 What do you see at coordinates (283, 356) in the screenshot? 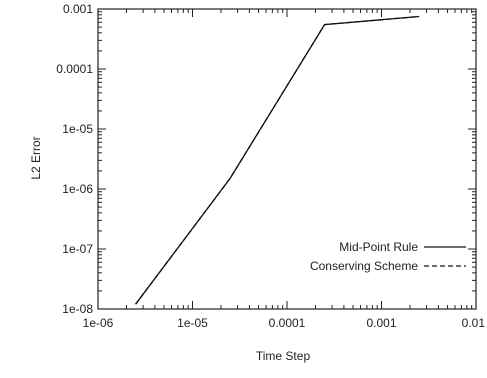
I see `x-axis-title: Time Step` at bounding box center [283, 356].